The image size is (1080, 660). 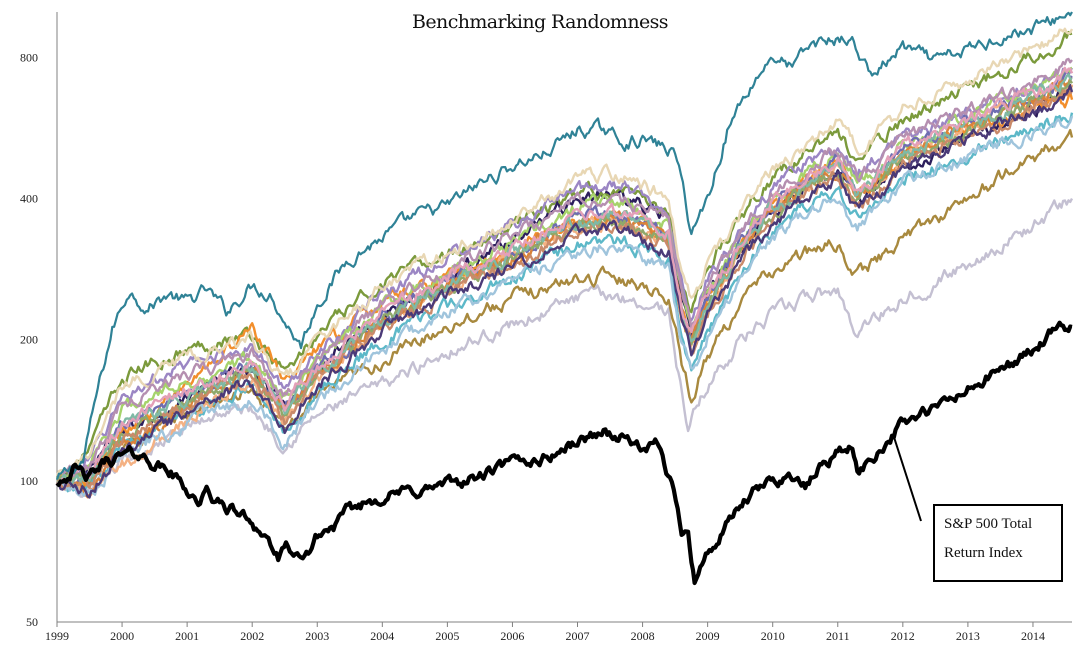 I want to click on x-tick-label: 2004, so click(x=382, y=636).